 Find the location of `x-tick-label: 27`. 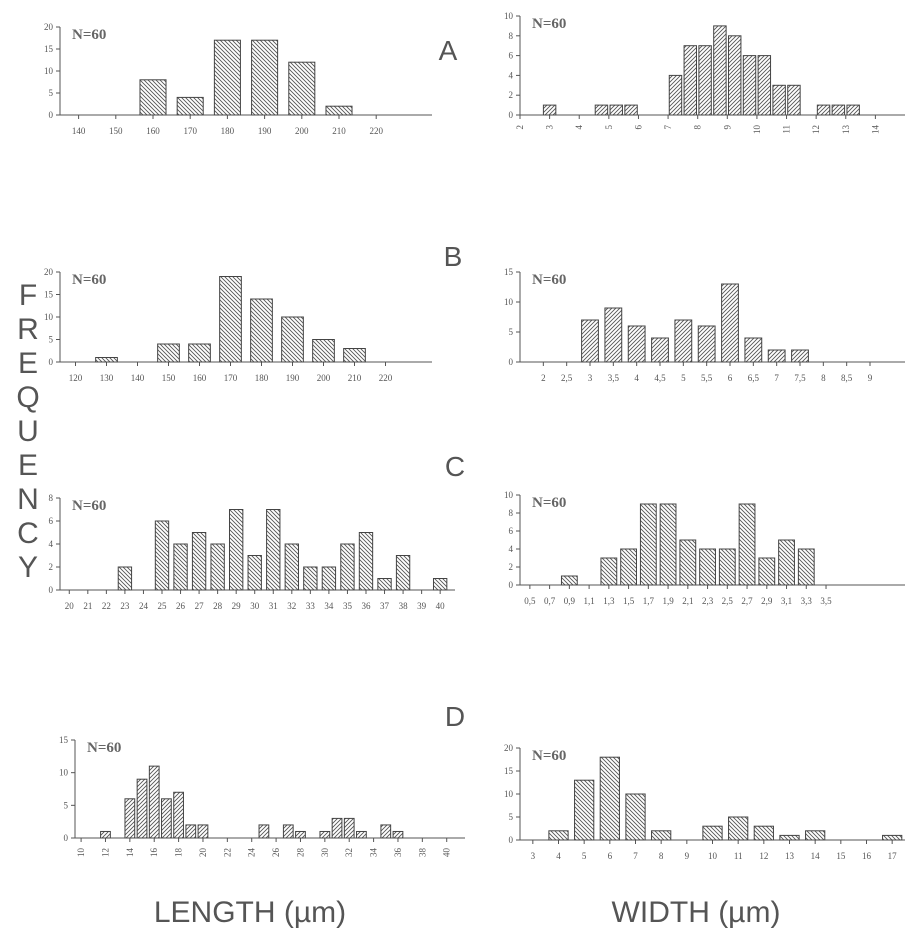

x-tick-label: 27 is located at coordinates (200, 606).